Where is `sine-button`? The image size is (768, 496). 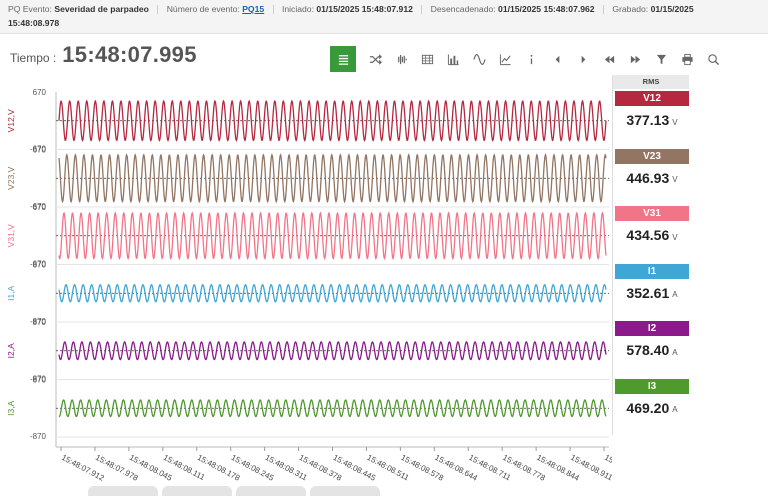
sine-button is located at coordinates (479, 59).